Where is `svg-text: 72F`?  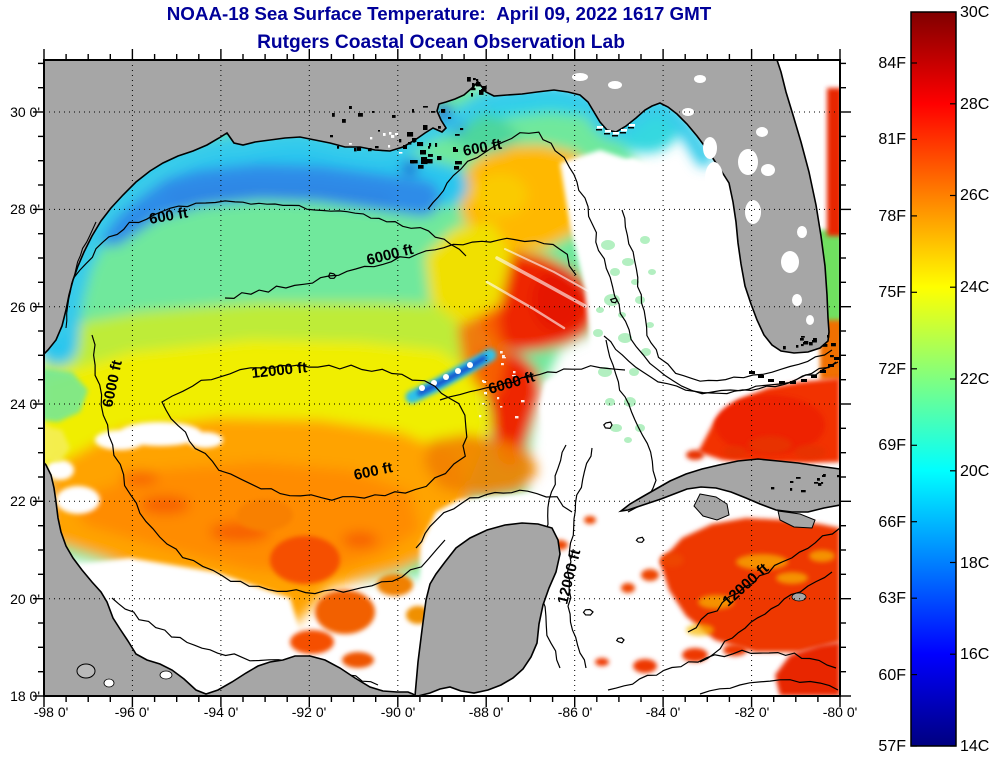
svg-text: 72F is located at coordinates (892, 369).